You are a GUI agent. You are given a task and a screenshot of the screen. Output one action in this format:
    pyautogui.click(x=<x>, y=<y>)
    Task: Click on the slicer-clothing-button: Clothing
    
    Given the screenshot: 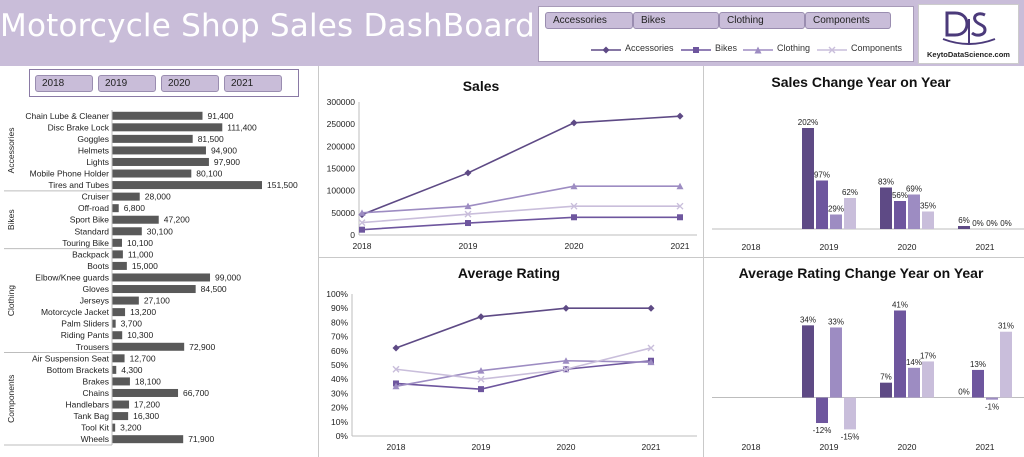 What is the action you would take?
    pyautogui.click(x=762, y=20)
    